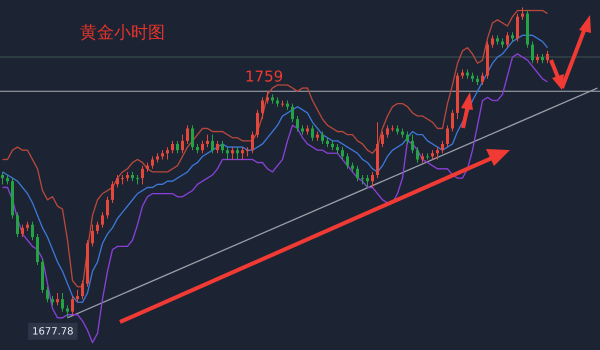 This screenshot has height=350, width=600. I want to click on text: 1677.78, so click(53, 332).